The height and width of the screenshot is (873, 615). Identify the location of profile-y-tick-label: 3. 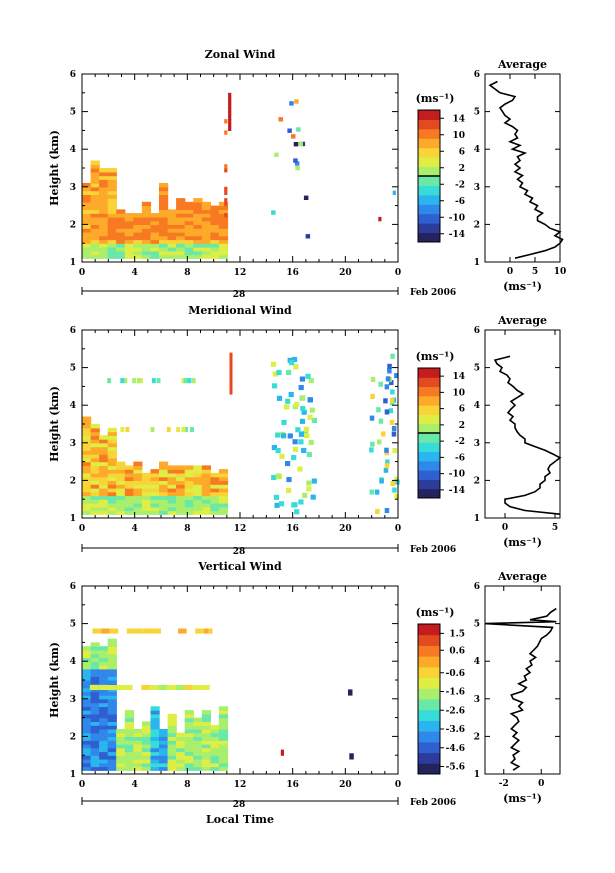
(477, 188).